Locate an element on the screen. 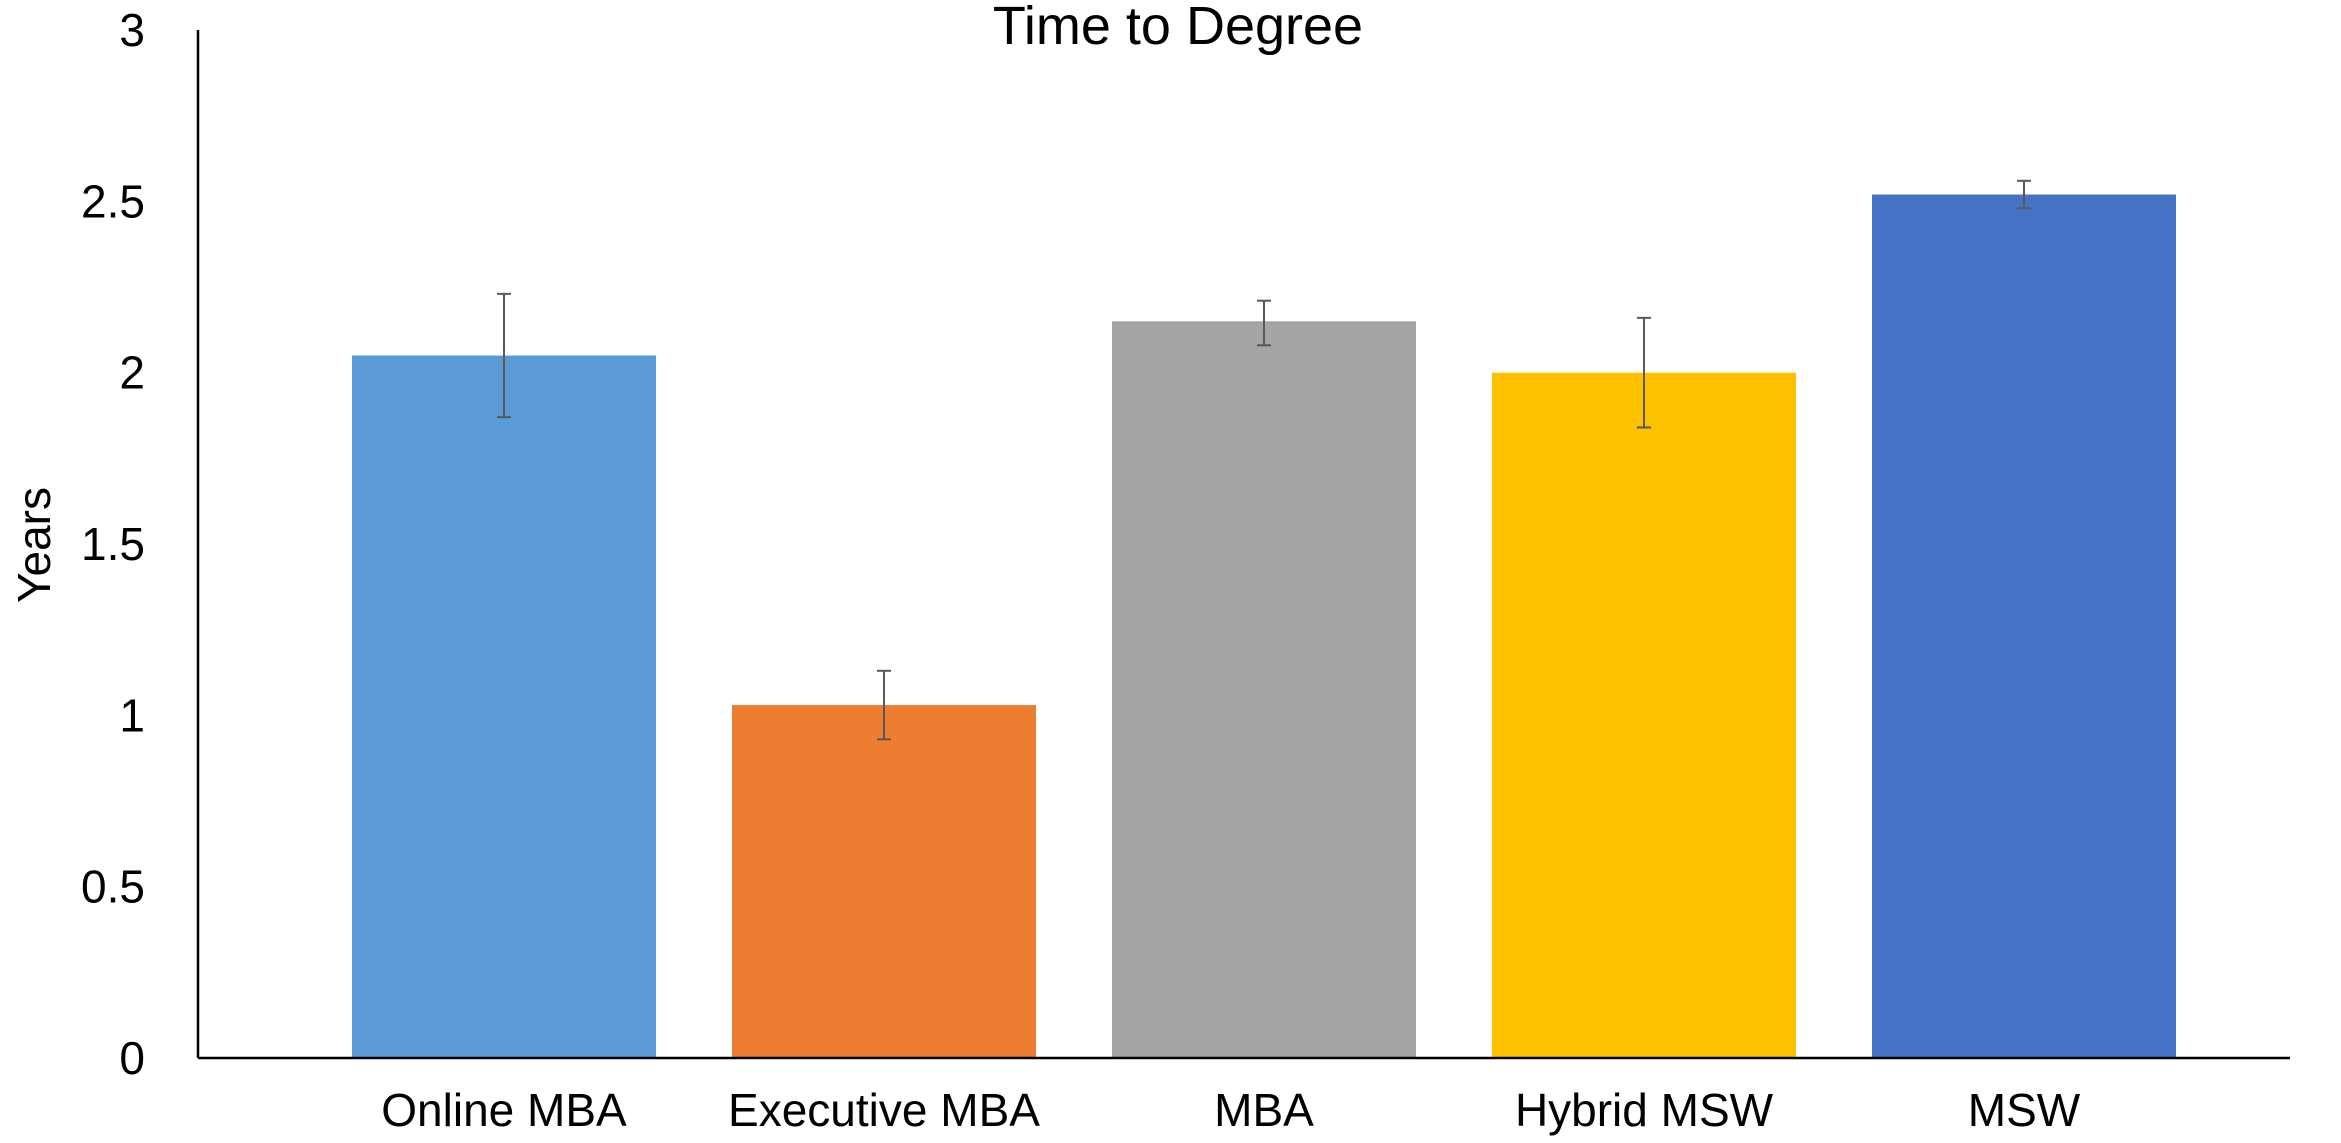  y-tick-label: 1 is located at coordinates (132, 715).